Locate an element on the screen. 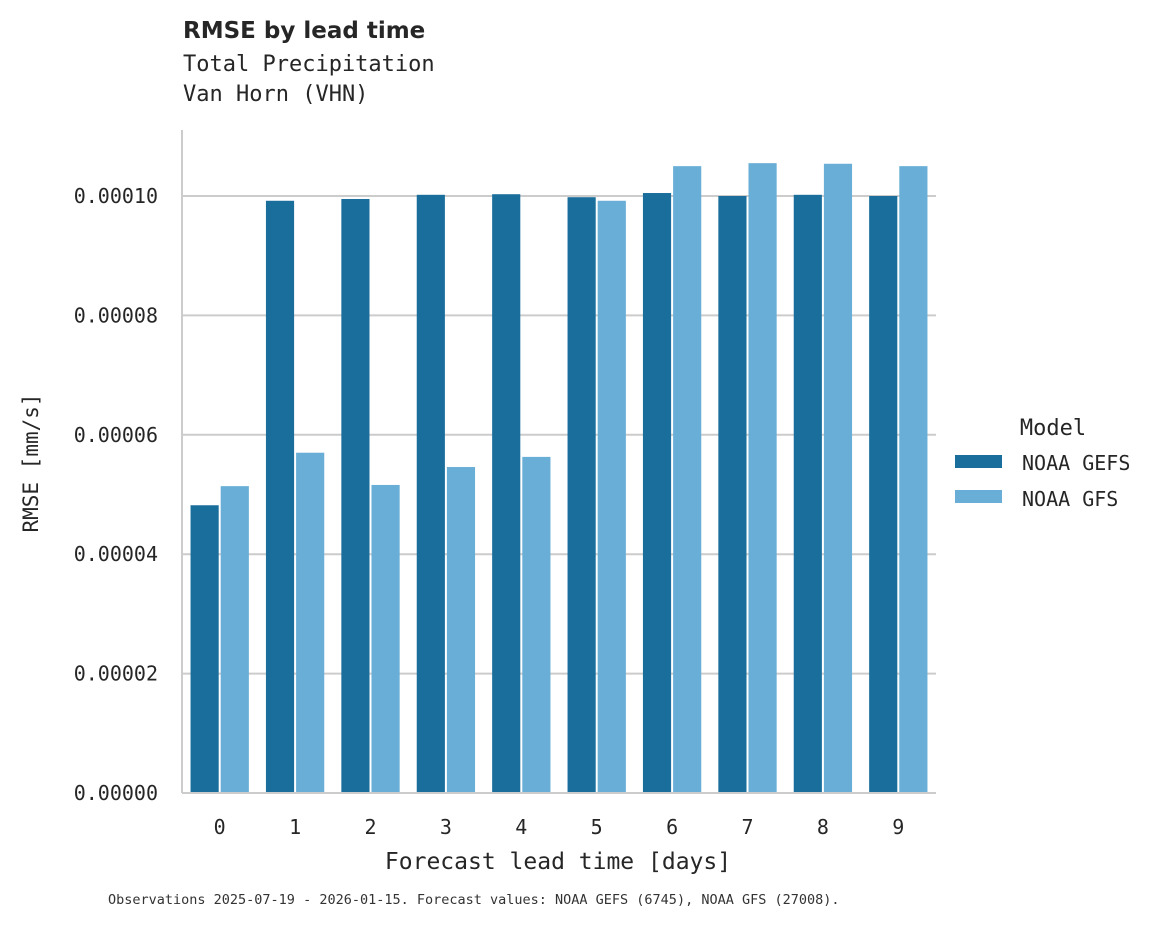 This screenshot has height=928, width=1175. y-tick-label: 0.00010 is located at coordinates (116, 196).